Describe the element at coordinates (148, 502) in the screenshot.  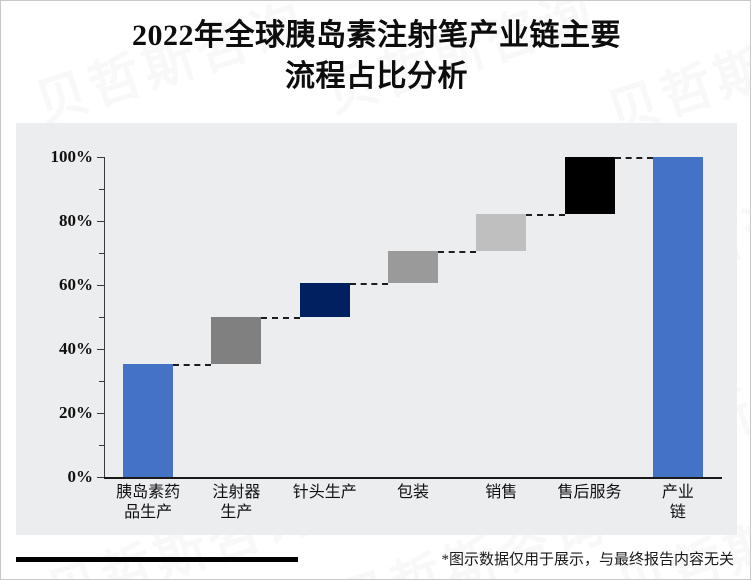
I see `x-axis-tick-label: 胰岛素药 品生产` at that location.